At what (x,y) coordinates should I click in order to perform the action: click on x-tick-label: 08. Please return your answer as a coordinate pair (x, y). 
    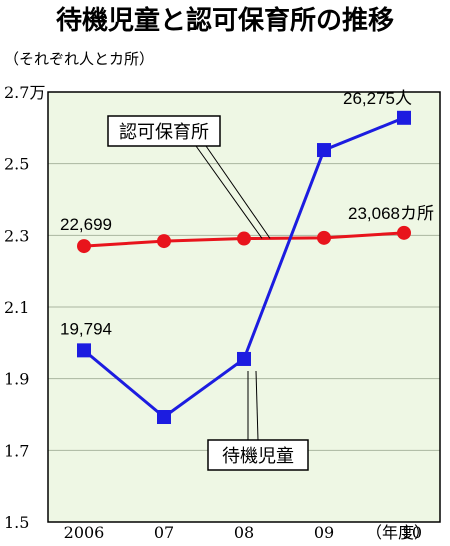
    Looking at the image, I should click on (244, 532).